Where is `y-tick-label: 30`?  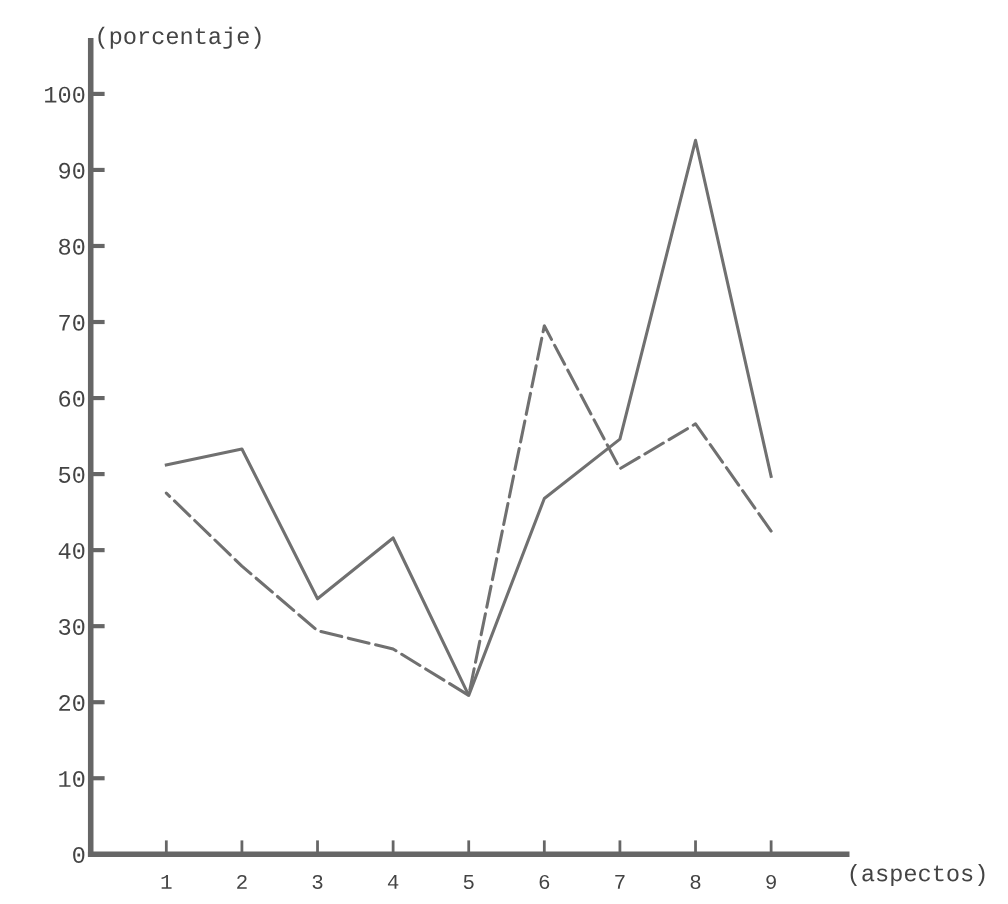 y-tick-label: 30 is located at coordinates (71, 626).